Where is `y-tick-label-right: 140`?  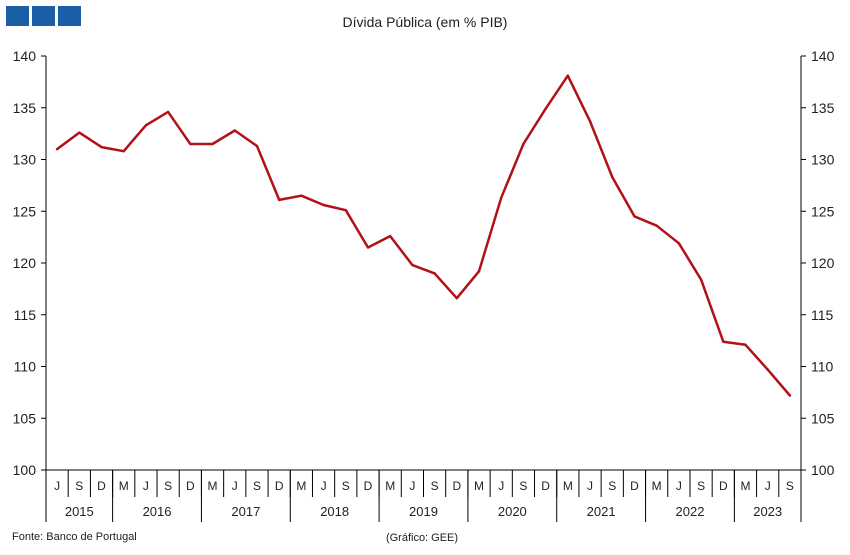 y-tick-label-right: 140 is located at coordinates (823, 56).